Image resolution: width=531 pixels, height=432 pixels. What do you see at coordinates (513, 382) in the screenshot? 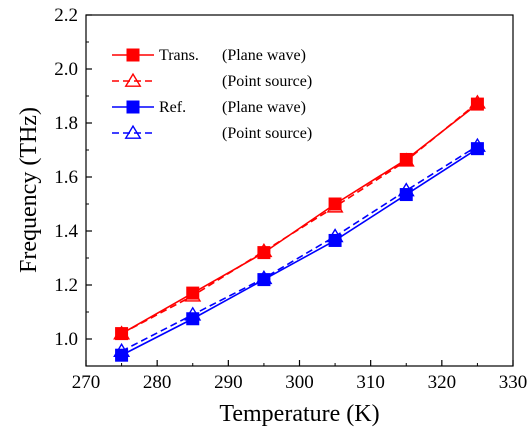
I see `x-tick-label-330: 330` at bounding box center [513, 382].